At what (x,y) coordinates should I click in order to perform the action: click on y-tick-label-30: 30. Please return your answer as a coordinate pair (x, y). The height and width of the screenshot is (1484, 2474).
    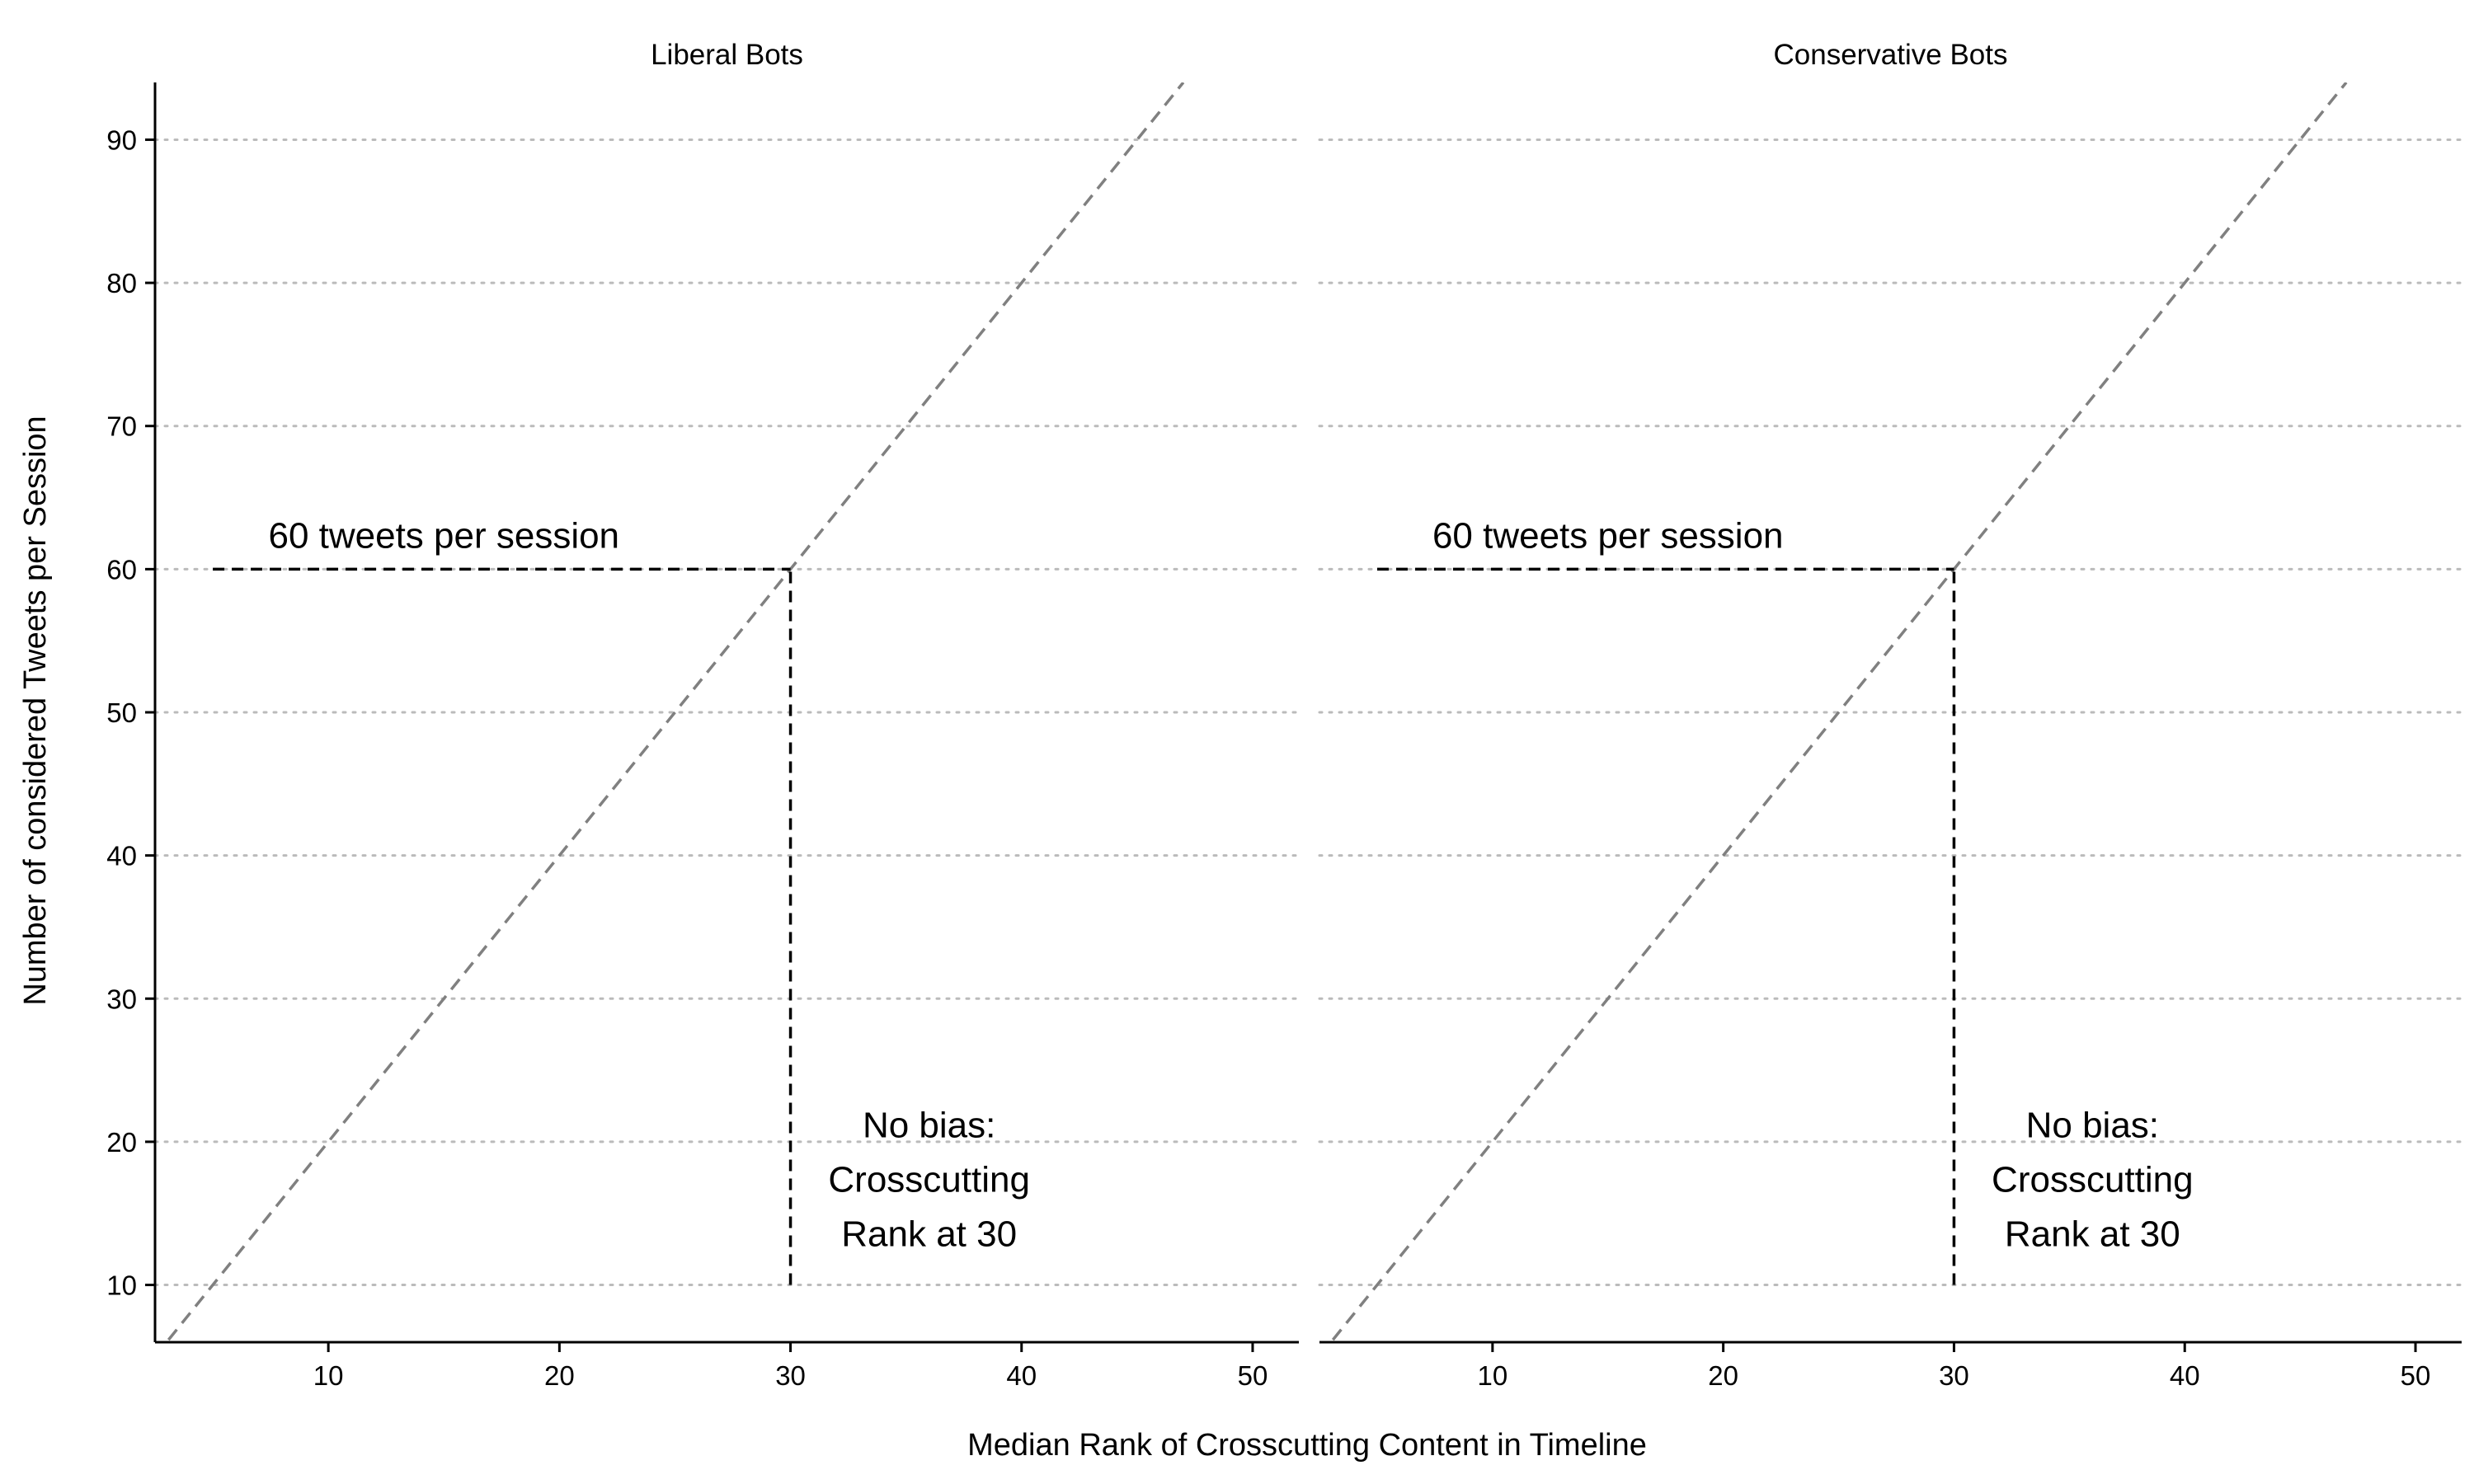
    Looking at the image, I should click on (121, 999).